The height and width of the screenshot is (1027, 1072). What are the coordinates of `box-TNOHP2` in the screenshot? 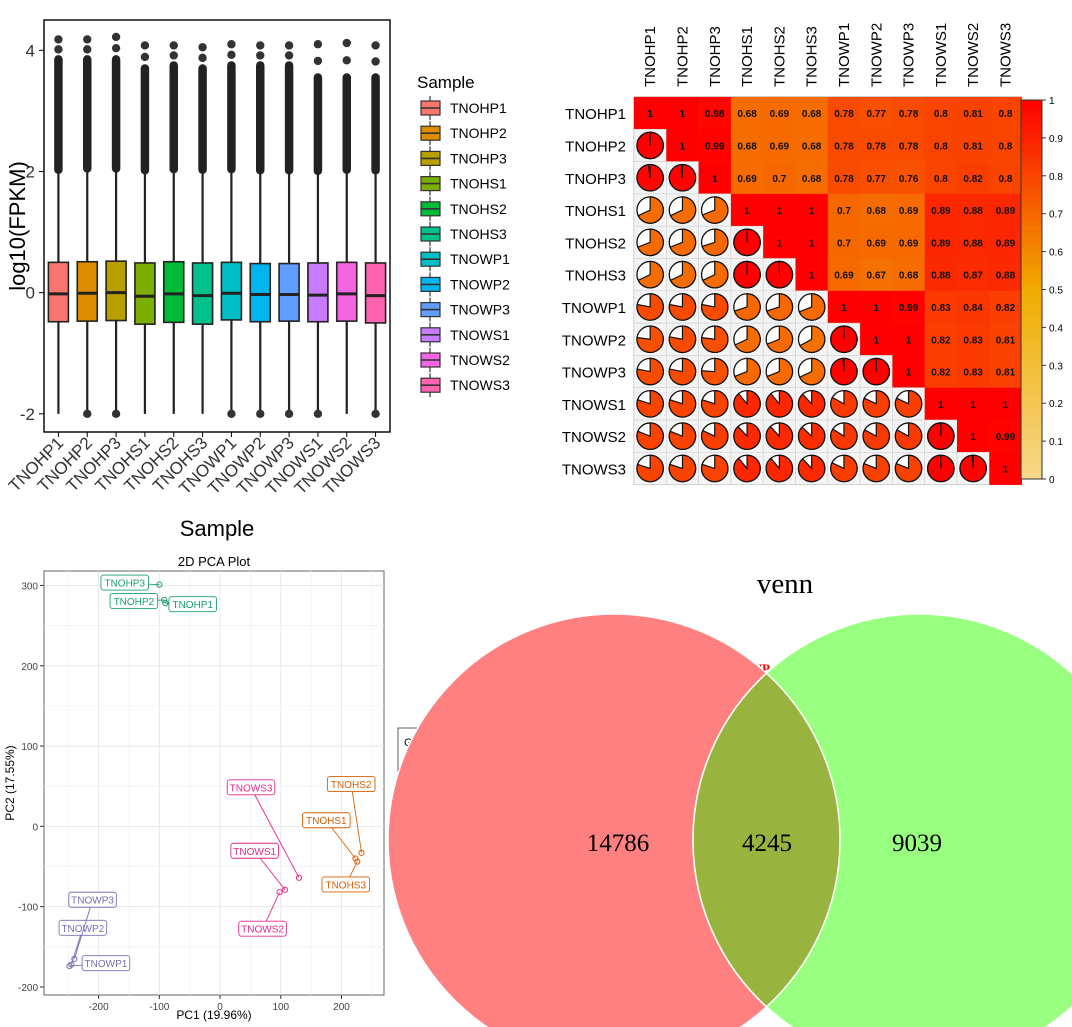 It's located at (87, 291).